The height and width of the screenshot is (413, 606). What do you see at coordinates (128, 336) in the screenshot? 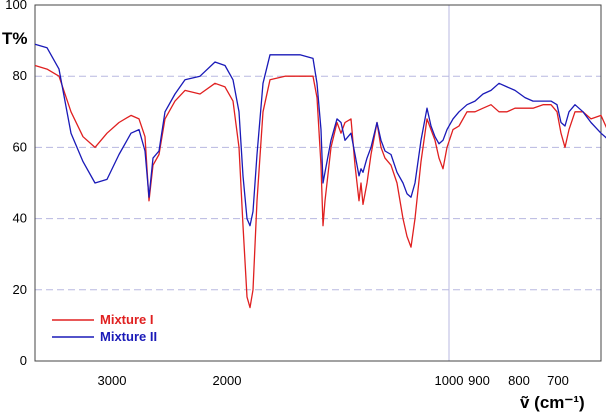
I see `legend-label-mixture-2: Mixture II` at bounding box center [128, 336].